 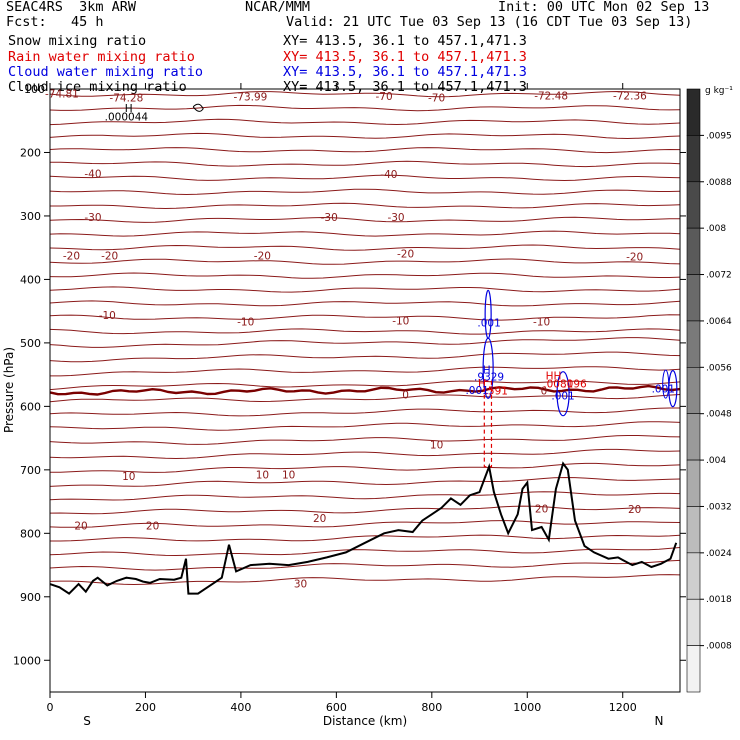 What do you see at coordinates (575, 385) in the screenshot?
I see `extremum-label: .096` at bounding box center [575, 385].